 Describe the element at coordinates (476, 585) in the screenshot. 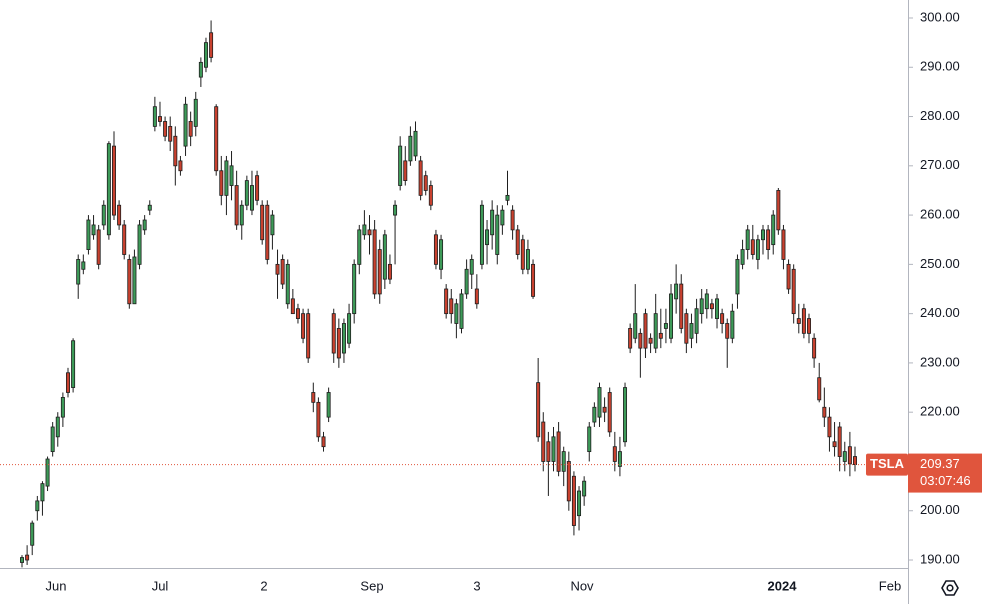

I see `x-tick-label: 3` at that location.